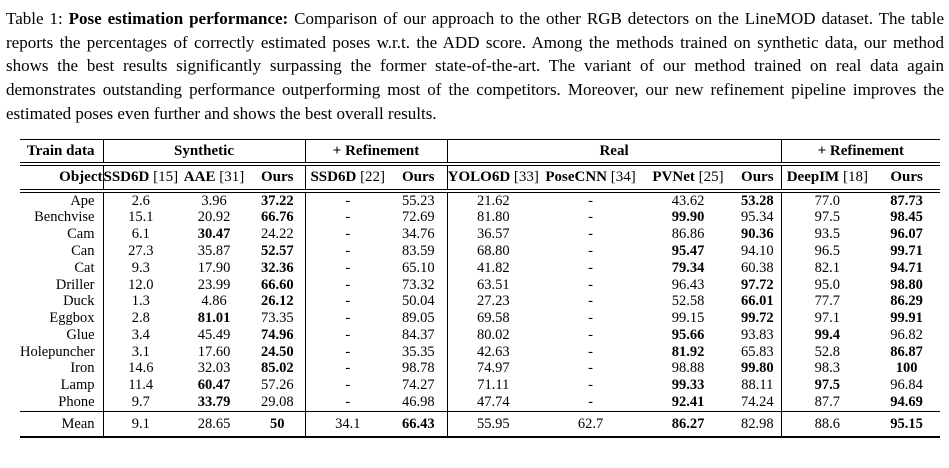  Describe the element at coordinates (758, 285) in the screenshot. I see `value-cell: 97.72` at that location.